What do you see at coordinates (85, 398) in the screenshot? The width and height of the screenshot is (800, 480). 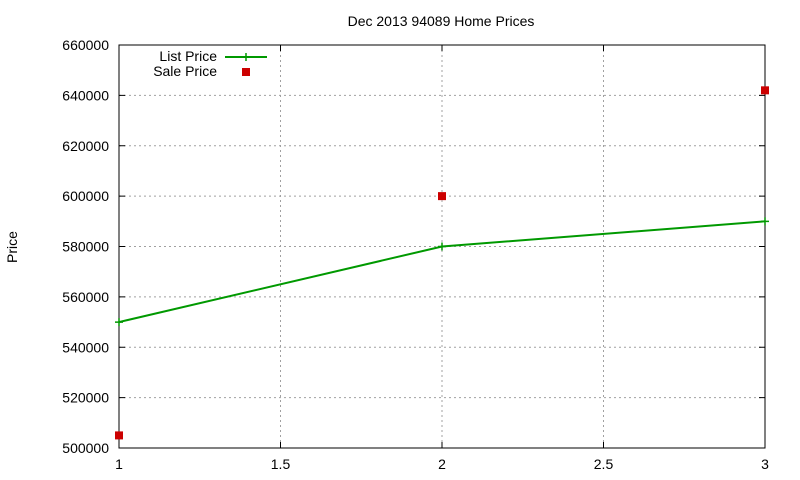 I see `y-tick-label: 520000` at bounding box center [85, 398].